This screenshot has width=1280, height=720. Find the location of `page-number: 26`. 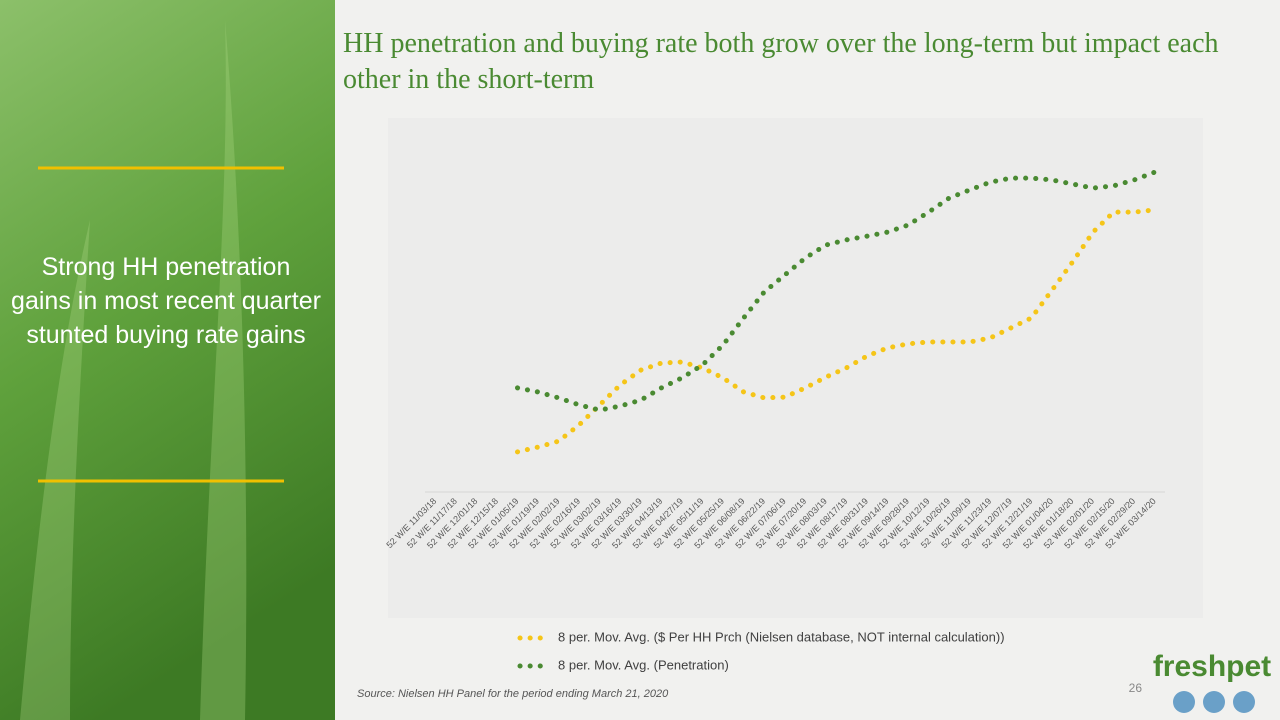

page-number: 26 is located at coordinates (1136, 688).